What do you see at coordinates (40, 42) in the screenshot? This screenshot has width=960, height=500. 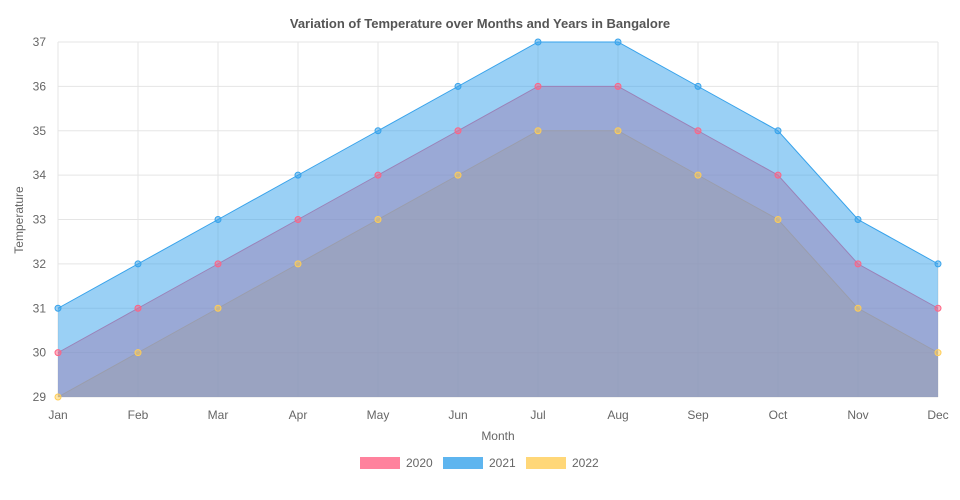 I see `y-tick-label: 37` at bounding box center [40, 42].